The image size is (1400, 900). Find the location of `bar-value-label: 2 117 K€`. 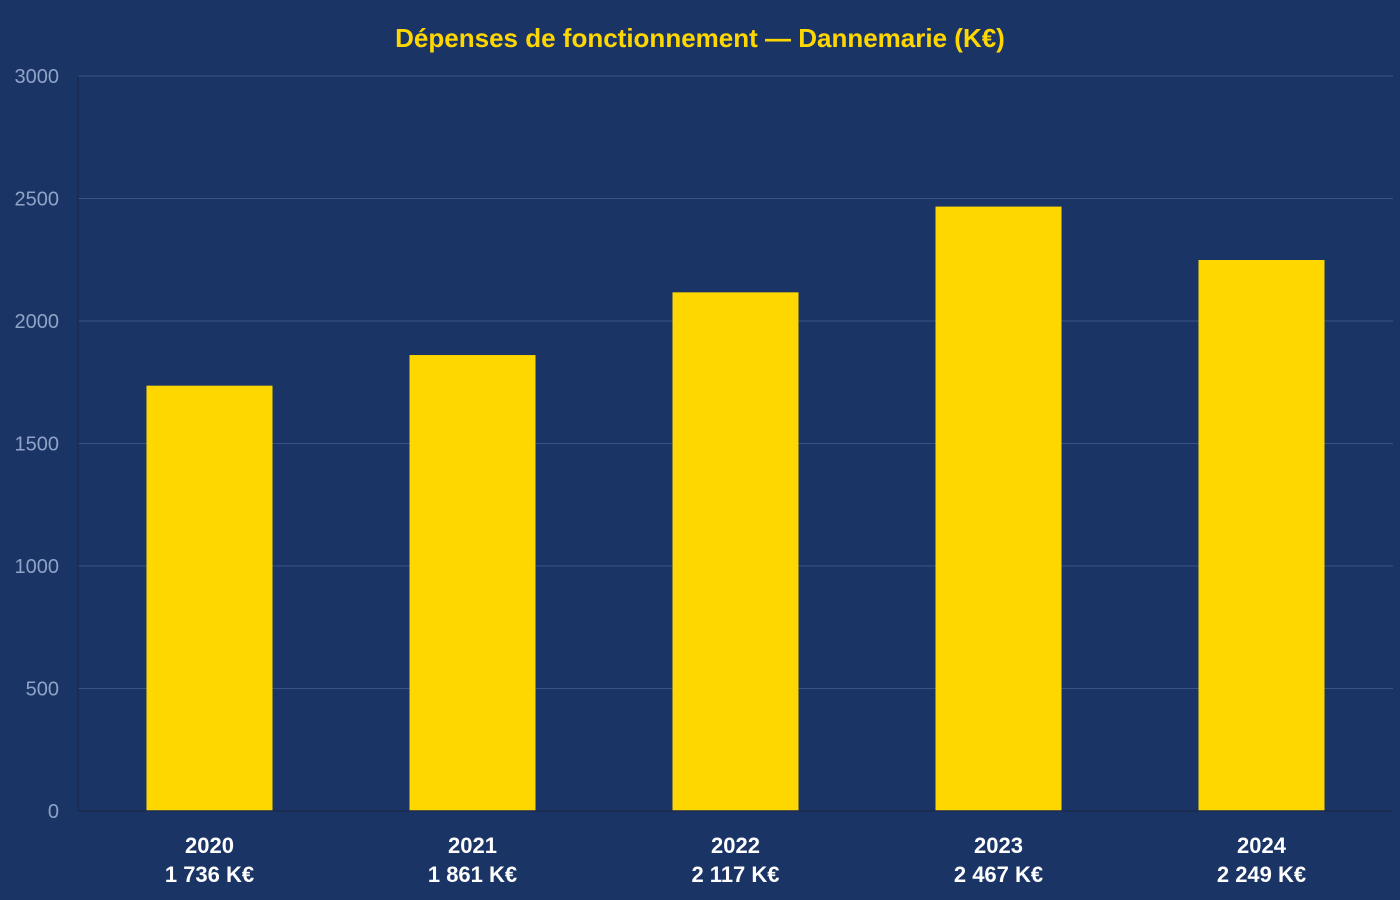

bar-value-label: 2 117 K€ is located at coordinates (735, 874).